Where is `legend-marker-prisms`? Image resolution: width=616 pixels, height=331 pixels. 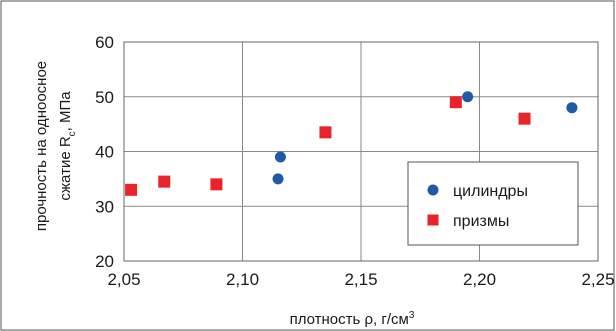
legend-marker-prisms is located at coordinates (433, 220).